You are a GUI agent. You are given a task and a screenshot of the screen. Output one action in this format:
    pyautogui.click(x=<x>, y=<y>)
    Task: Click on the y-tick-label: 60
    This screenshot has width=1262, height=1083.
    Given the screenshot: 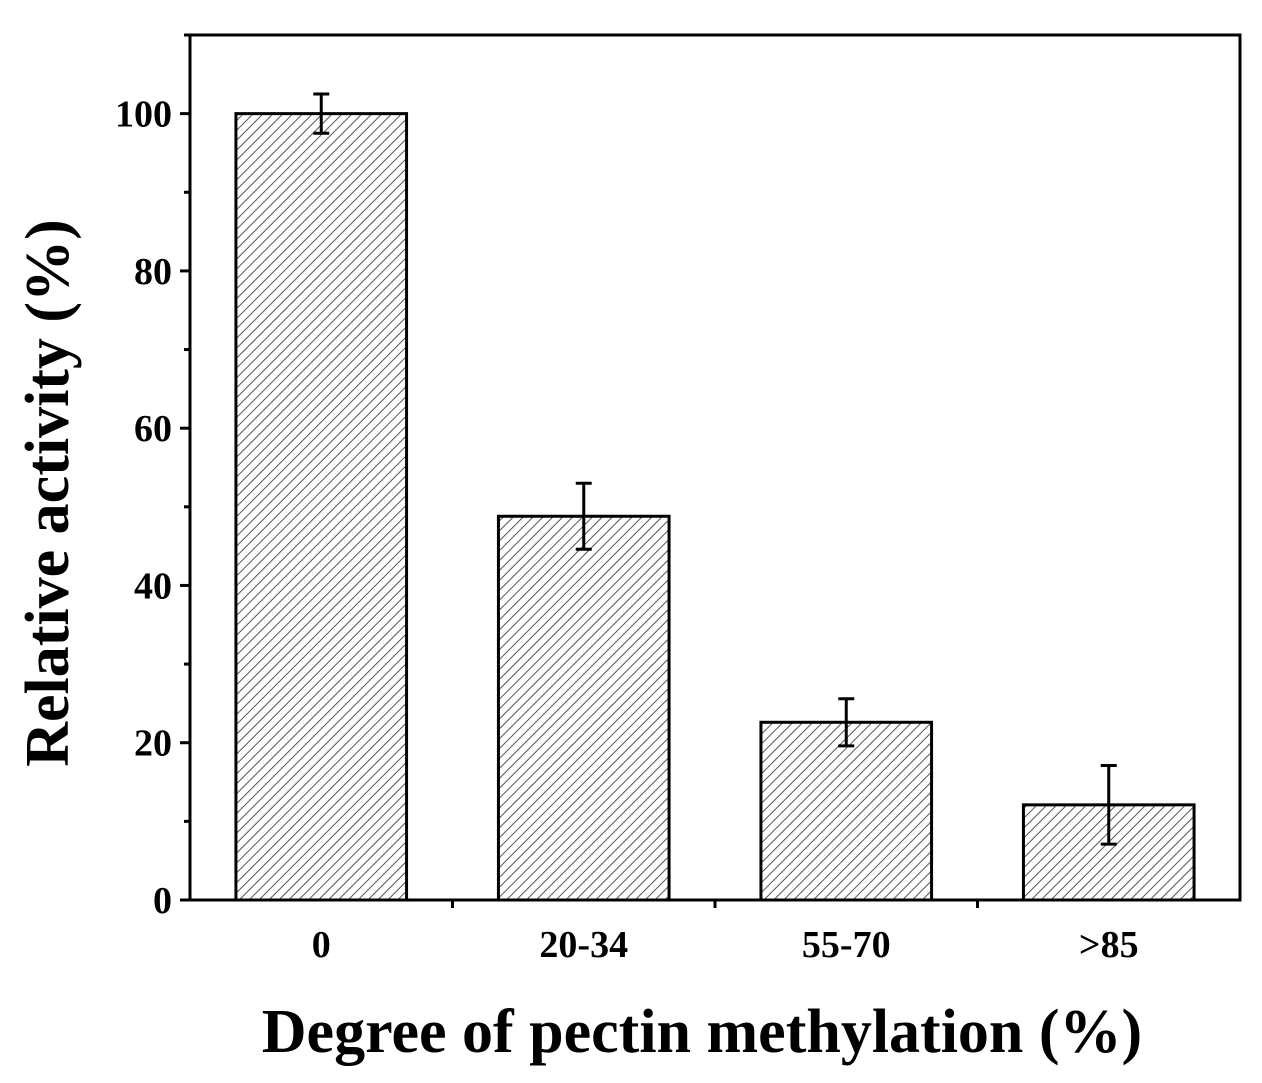 What is the action you would take?
    pyautogui.click(x=153, y=429)
    